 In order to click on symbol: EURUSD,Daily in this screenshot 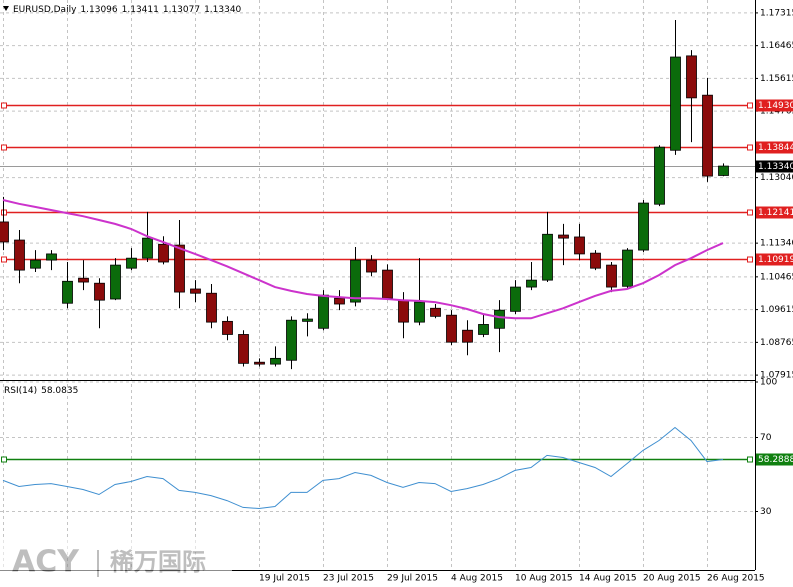, I will do `click(45, 10)`.